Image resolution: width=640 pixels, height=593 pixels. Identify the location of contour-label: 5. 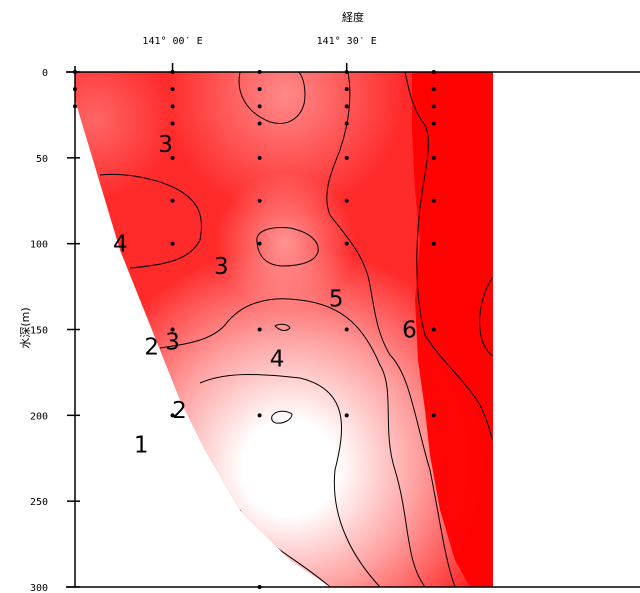
(336, 300).